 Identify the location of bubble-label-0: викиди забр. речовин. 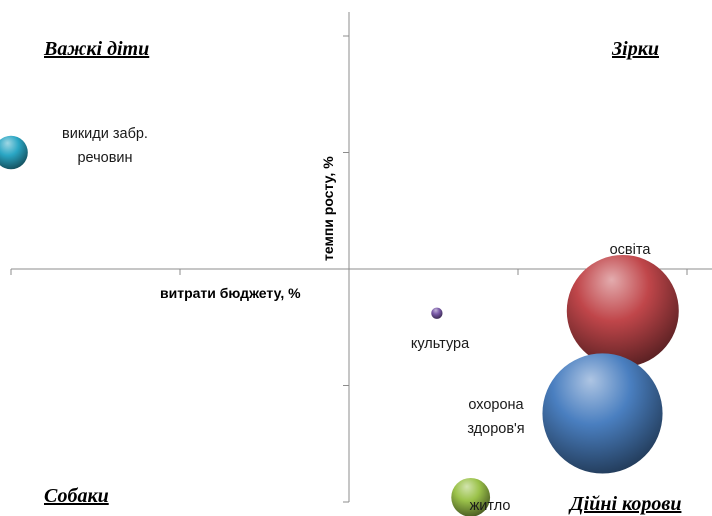
(105, 146).